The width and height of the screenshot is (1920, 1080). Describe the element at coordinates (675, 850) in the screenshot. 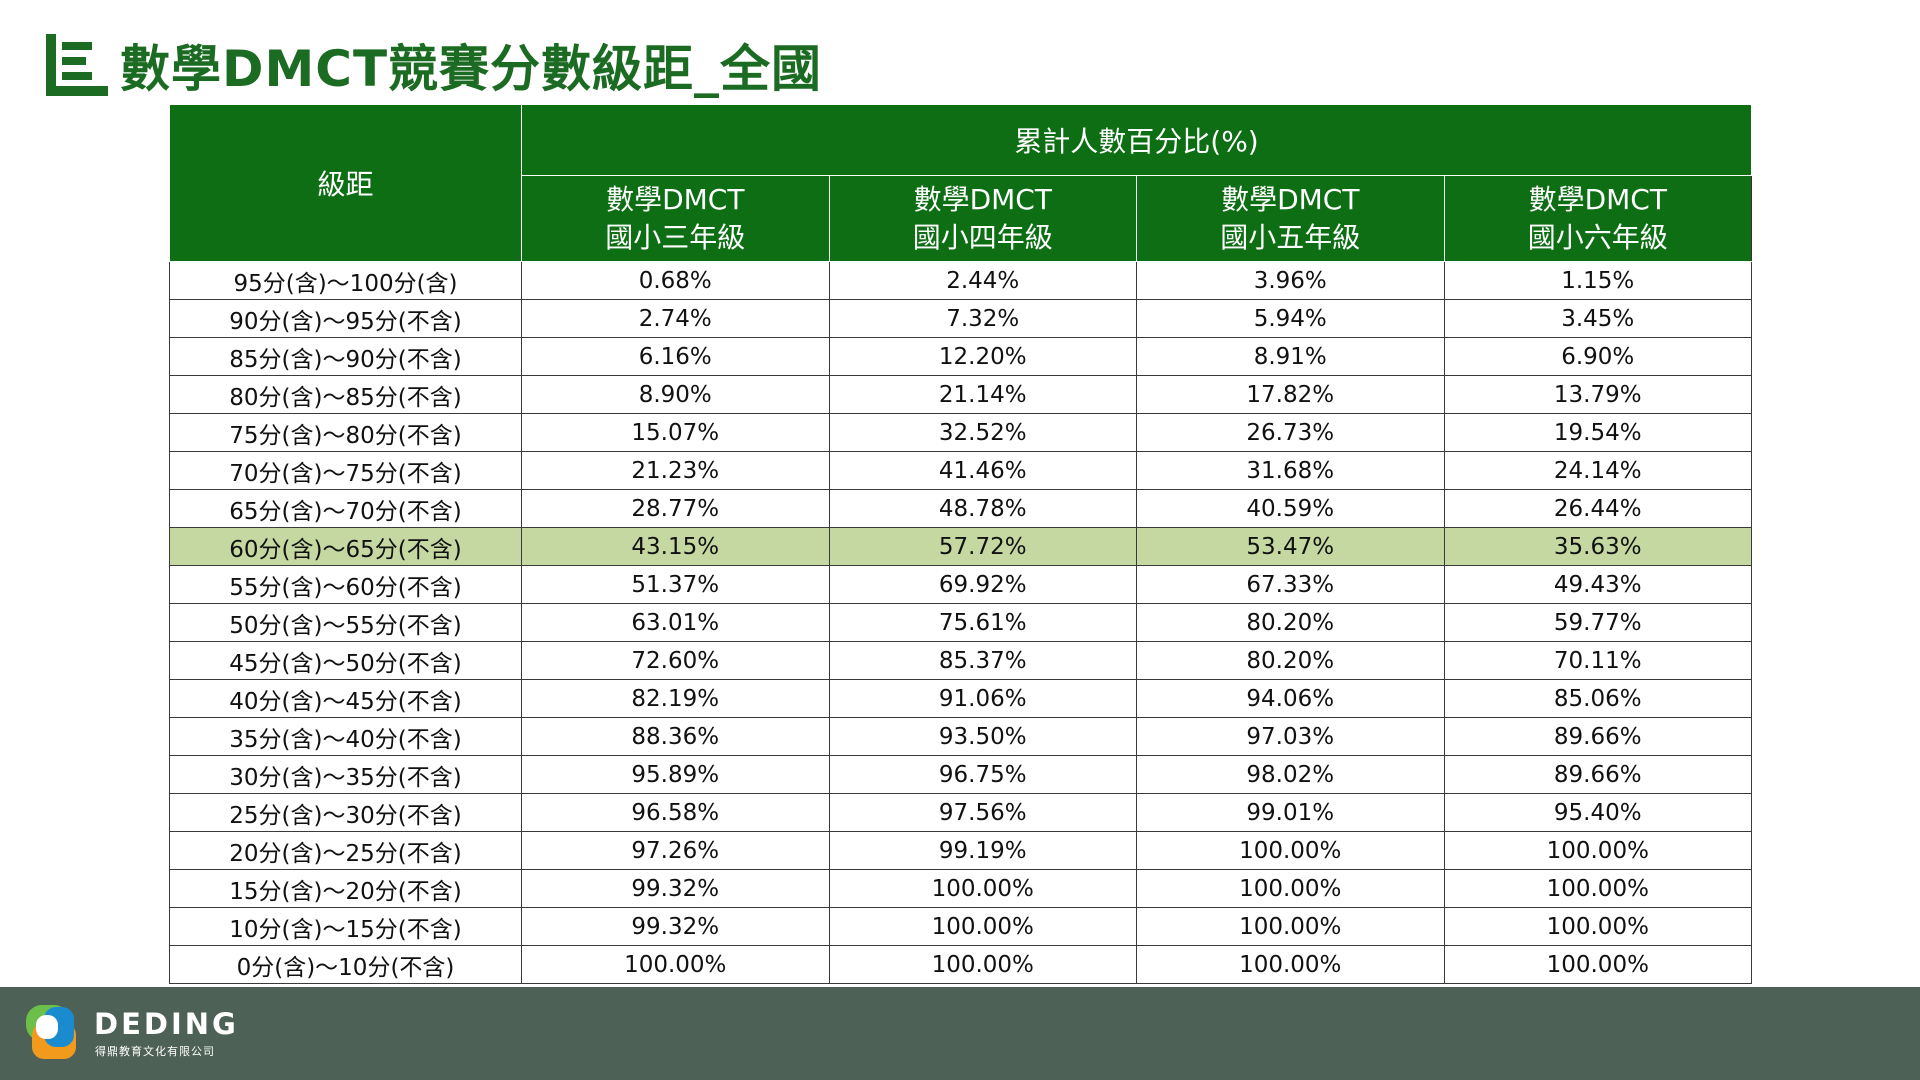

I see `percent-cell: 97.26%` at that location.